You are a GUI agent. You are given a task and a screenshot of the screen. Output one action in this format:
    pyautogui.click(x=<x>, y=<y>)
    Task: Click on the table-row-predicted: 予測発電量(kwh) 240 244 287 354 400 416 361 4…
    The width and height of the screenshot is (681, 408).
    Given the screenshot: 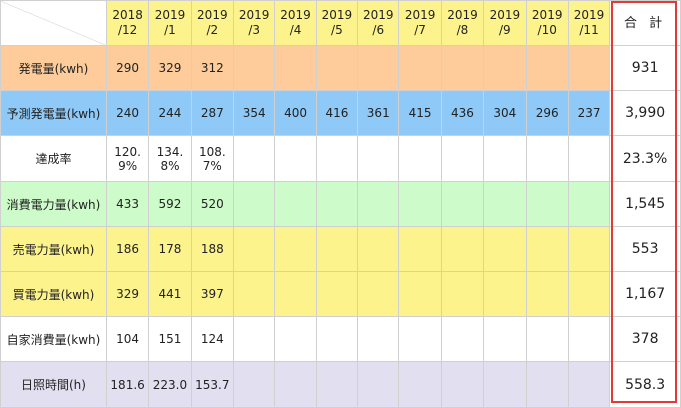 What is the action you would take?
    pyautogui.click(x=340, y=113)
    